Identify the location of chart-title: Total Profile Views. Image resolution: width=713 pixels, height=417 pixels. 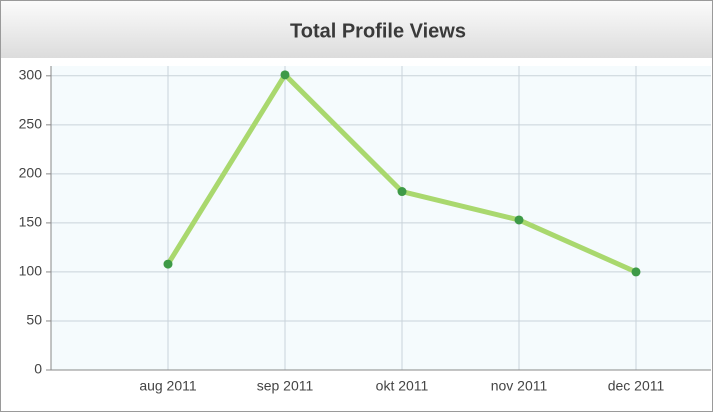
(378, 31).